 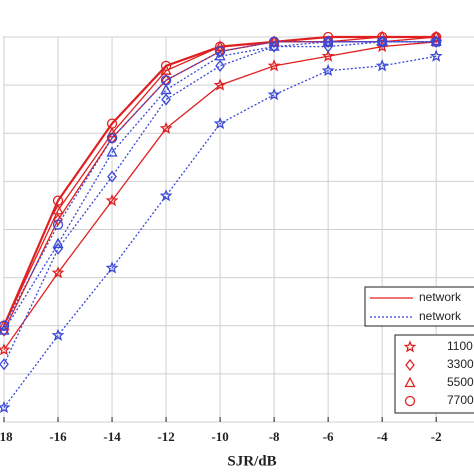 What do you see at coordinates (460, 364) in the screenshot?
I see `legend-label: 3300` at bounding box center [460, 364].